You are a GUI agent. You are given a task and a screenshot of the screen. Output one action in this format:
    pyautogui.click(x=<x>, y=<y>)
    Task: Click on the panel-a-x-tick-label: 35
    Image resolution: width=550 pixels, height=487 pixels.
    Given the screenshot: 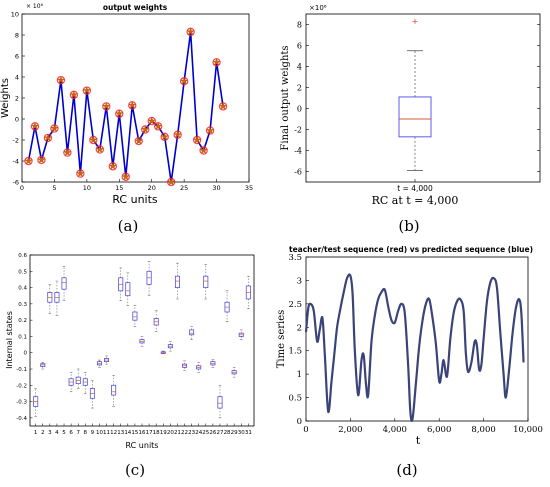 What is the action you would take?
    pyautogui.click(x=249, y=188)
    